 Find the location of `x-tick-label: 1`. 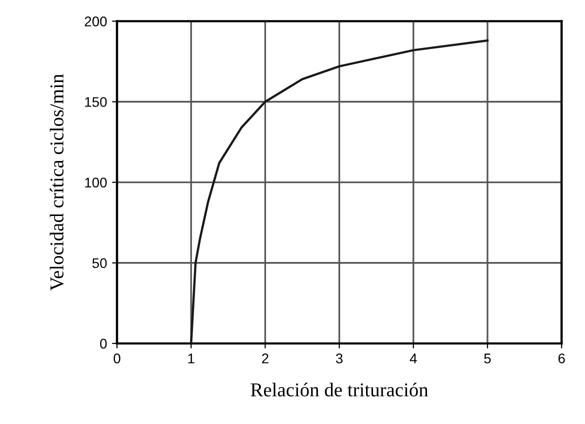

x-tick-label: 1 is located at coordinates (191, 359).